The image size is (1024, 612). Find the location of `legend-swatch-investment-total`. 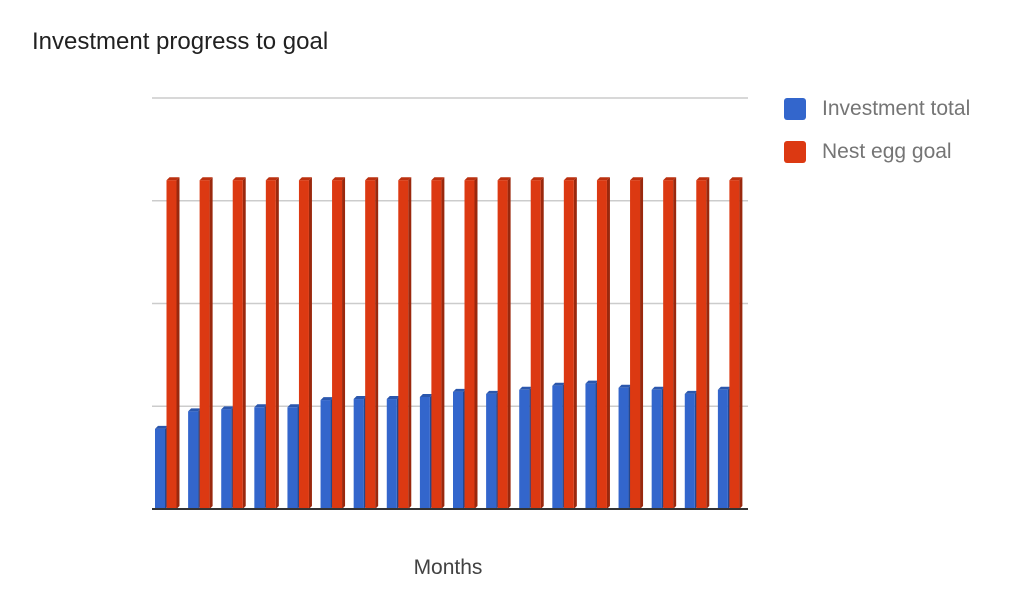

legend-swatch-investment-total is located at coordinates (795, 109).